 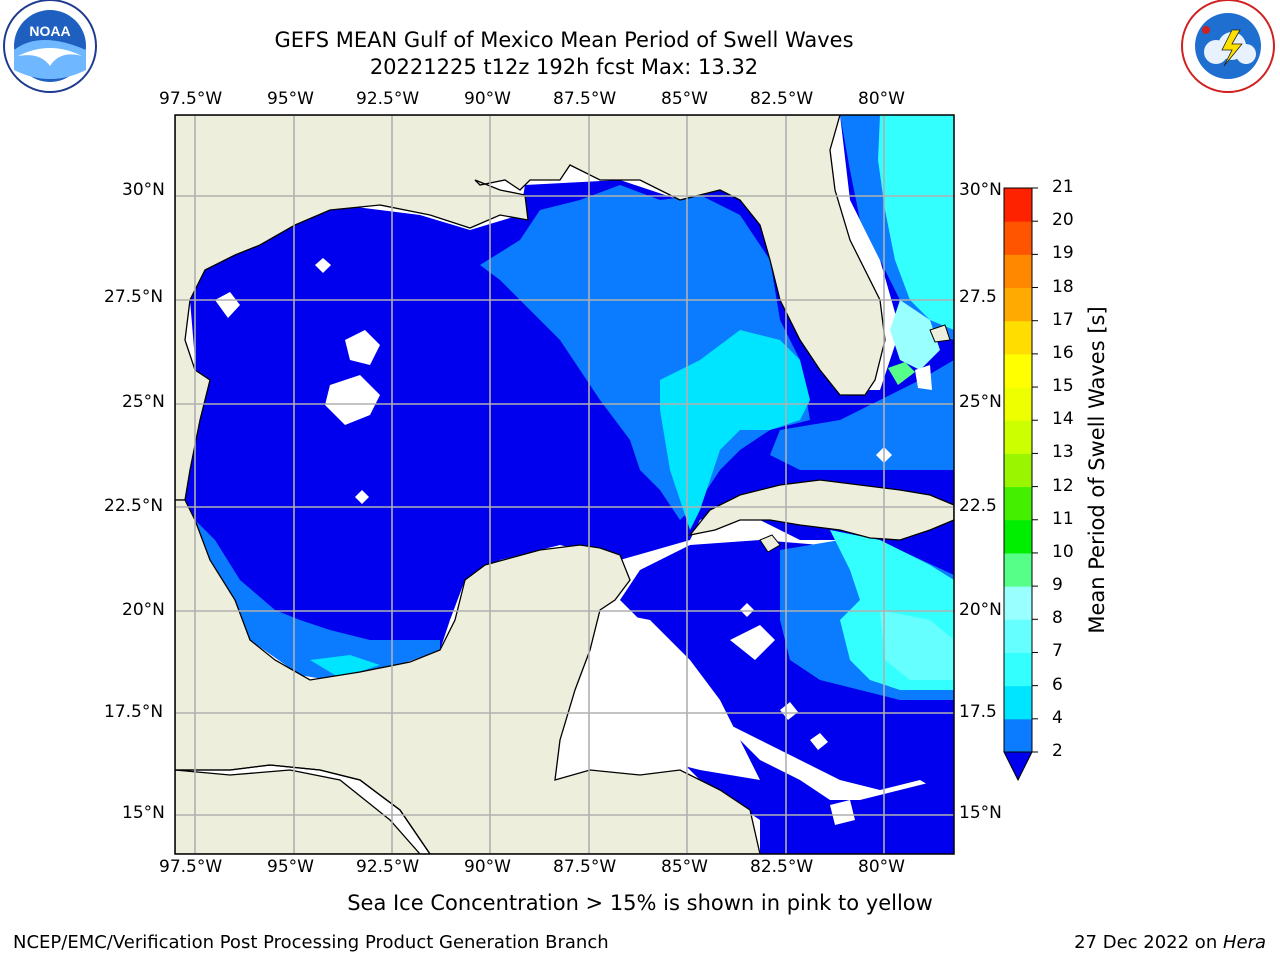 What do you see at coordinates (1063, 452) in the screenshot?
I see `colorbar-tick-label: 13` at bounding box center [1063, 452].